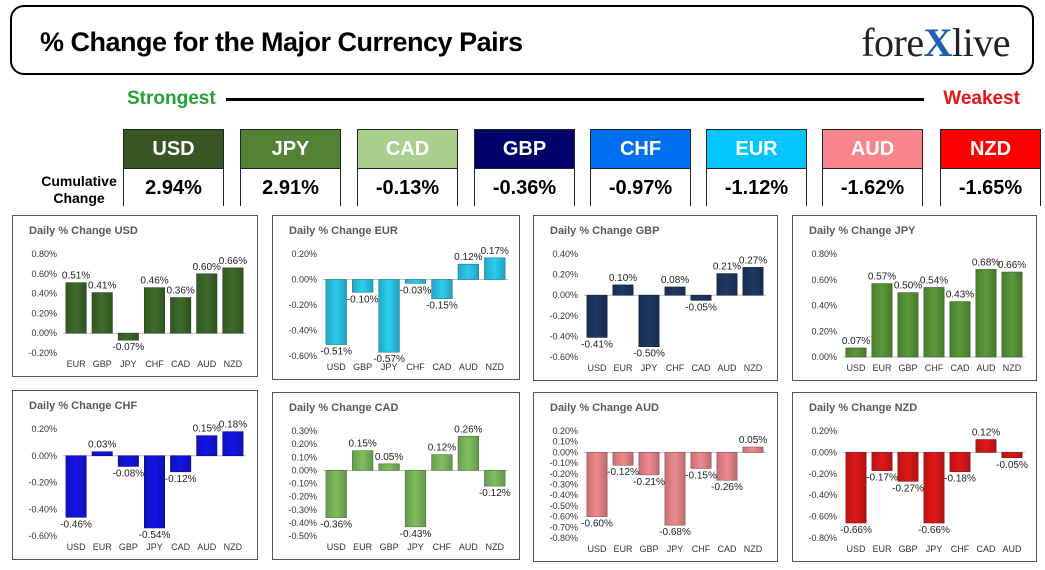 The width and height of the screenshot is (1045, 570). Describe the element at coordinates (407, 188) in the screenshot. I see `currency-cumulative-value: -0.13%` at that location.